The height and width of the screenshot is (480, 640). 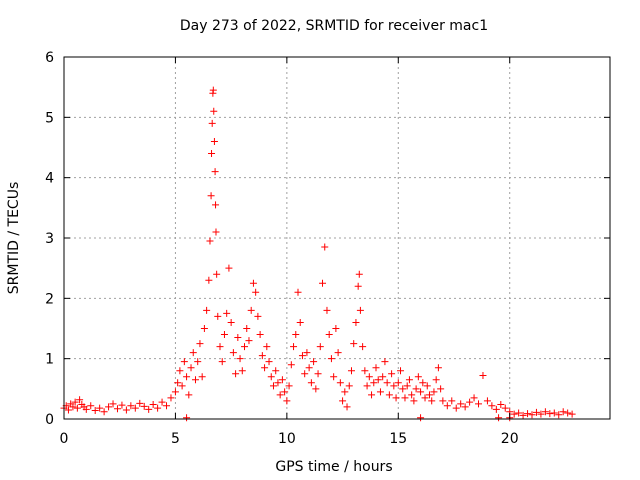 I want to click on y-axis-title: SRMTID / TECUs, so click(x=14, y=238).